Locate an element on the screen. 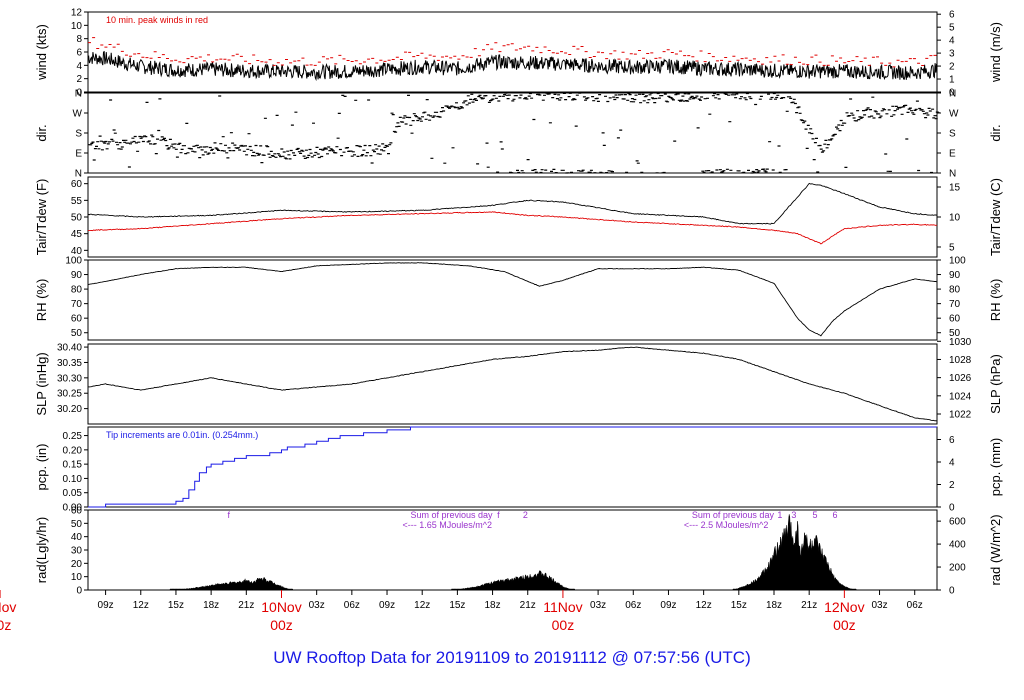 The height and width of the screenshot is (700, 1024). precipitation-annotation: Tip increments are 0.01in. (0.254mm.) is located at coordinates (182, 435).